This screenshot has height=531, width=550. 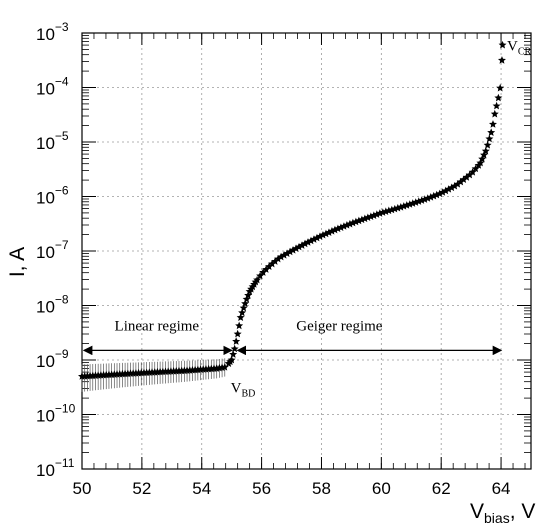 I want to click on y-tick-label: 10⁻¹⁰, so click(x=56, y=414).